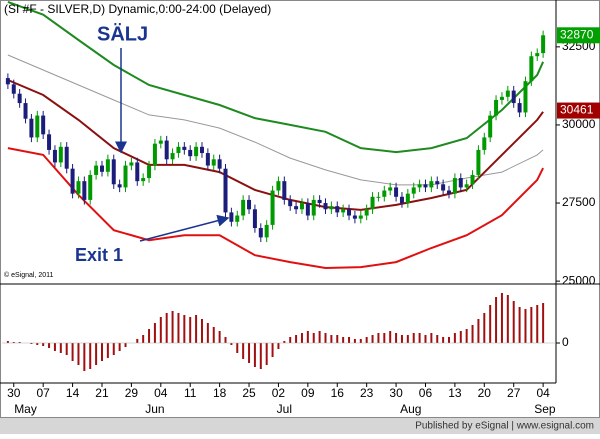 The width and height of the screenshot is (600, 439). I want to click on price-marker-label: 30461, so click(577, 110).